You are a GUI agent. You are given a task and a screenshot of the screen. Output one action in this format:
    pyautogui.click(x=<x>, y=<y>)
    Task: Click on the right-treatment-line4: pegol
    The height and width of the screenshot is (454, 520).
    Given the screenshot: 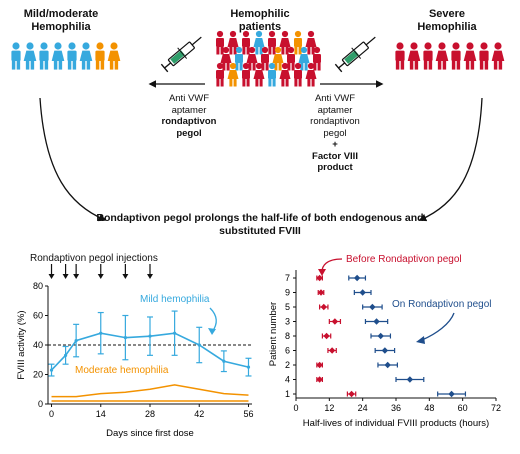 What is the action you would take?
    pyautogui.click(x=335, y=133)
    